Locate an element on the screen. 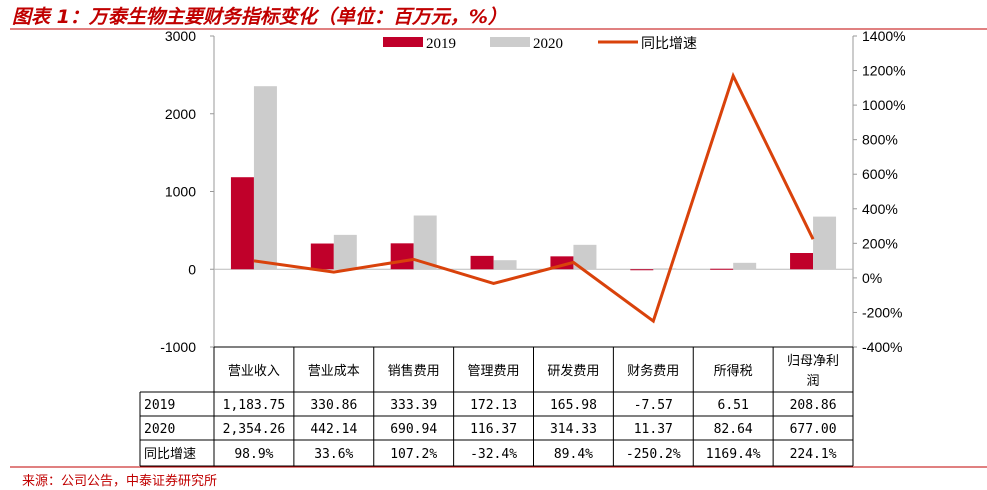 This screenshot has width=987, height=490. table-cell: -250.2% is located at coordinates (653, 454).